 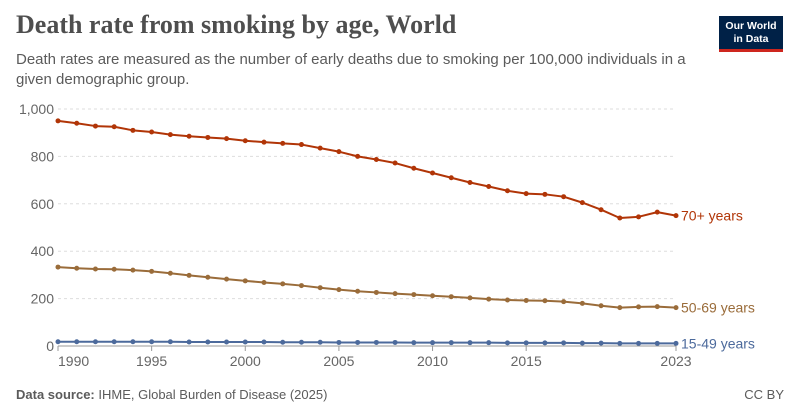 I want to click on owid-logo: Our World in Data, so click(x=751, y=34).